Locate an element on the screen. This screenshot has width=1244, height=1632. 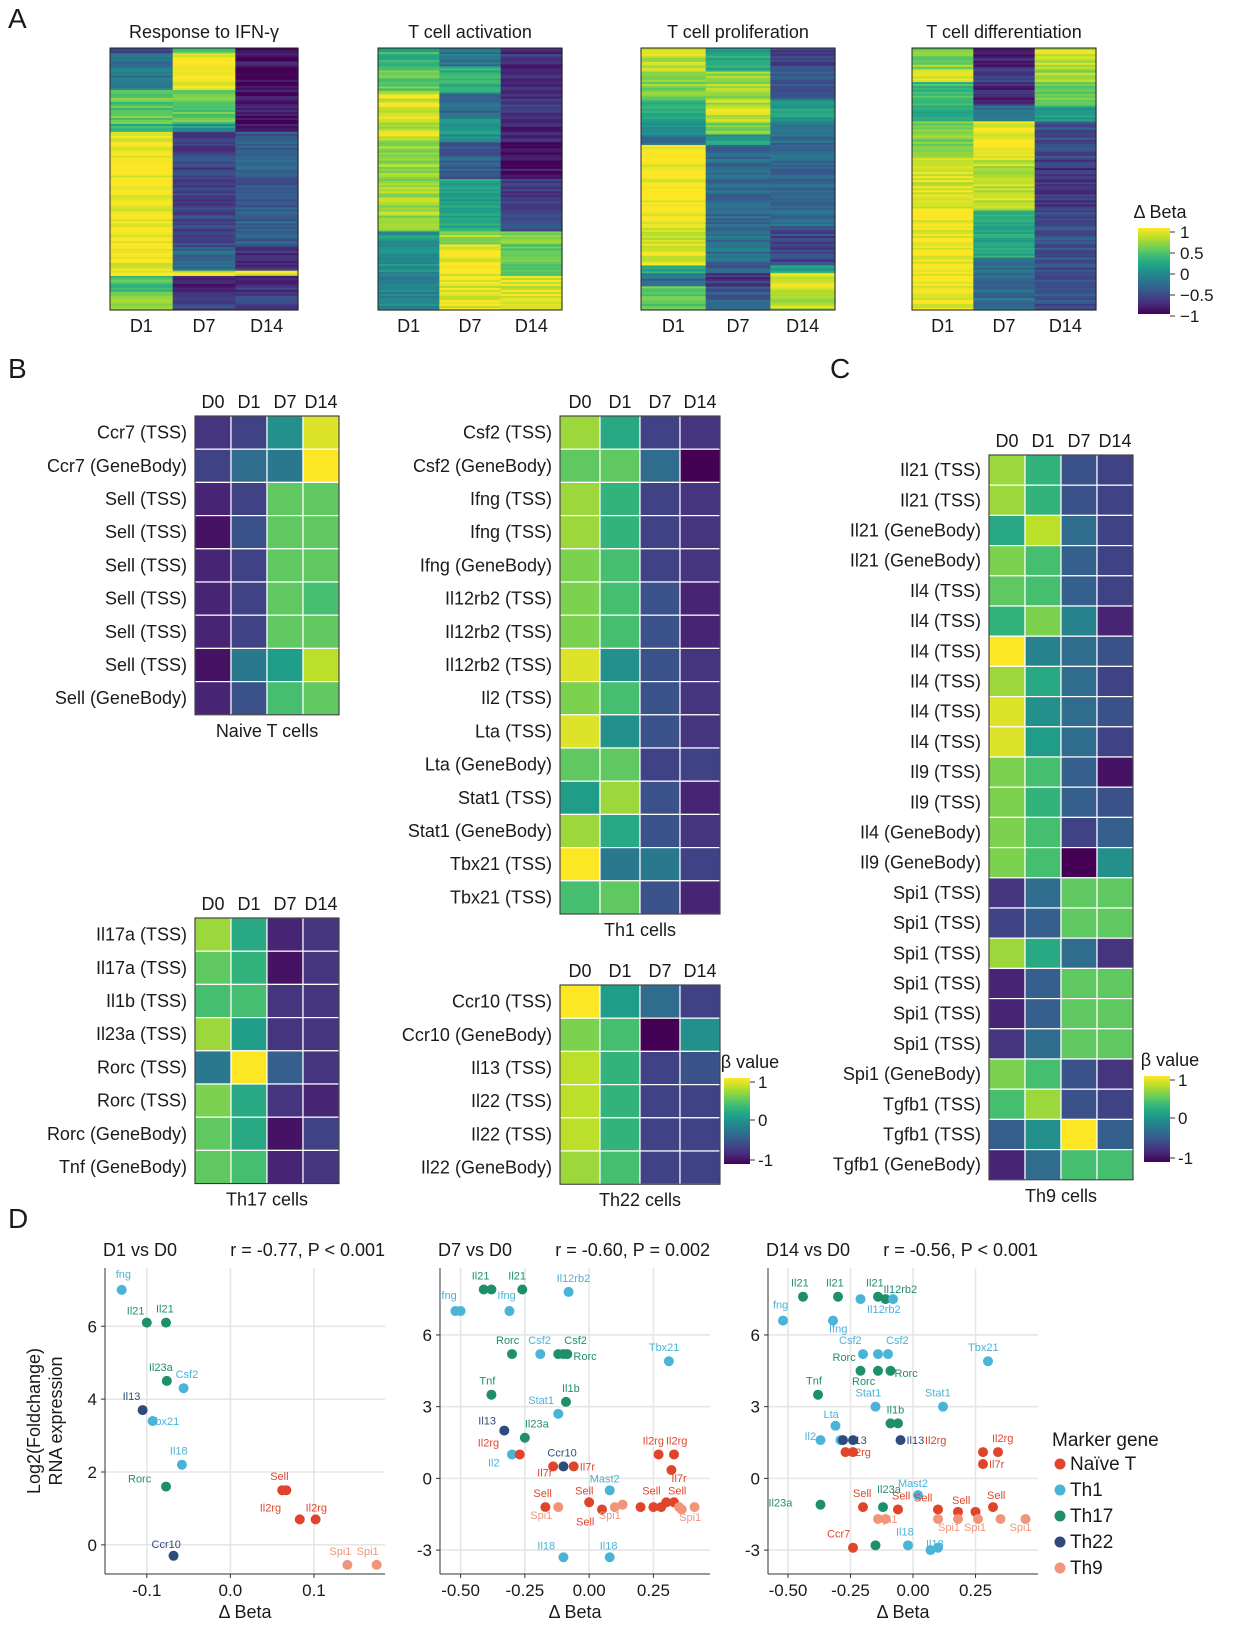
heatmap-a-col-label: D7 is located at coordinates (737, 326).